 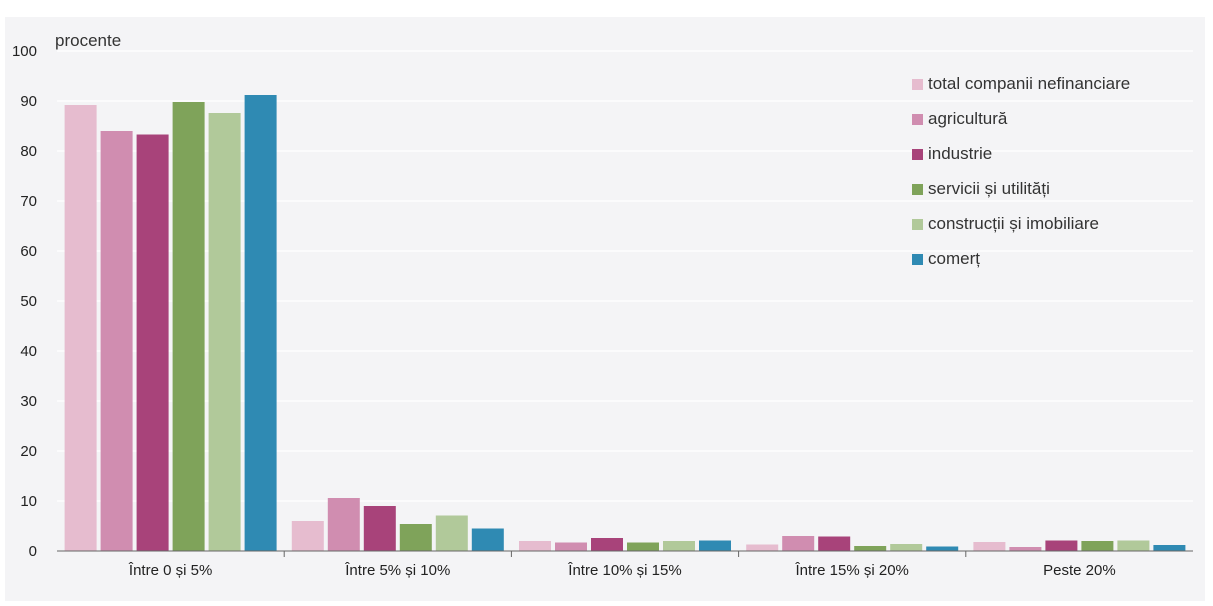 I want to click on y-tick-label: 70, so click(x=28, y=201).